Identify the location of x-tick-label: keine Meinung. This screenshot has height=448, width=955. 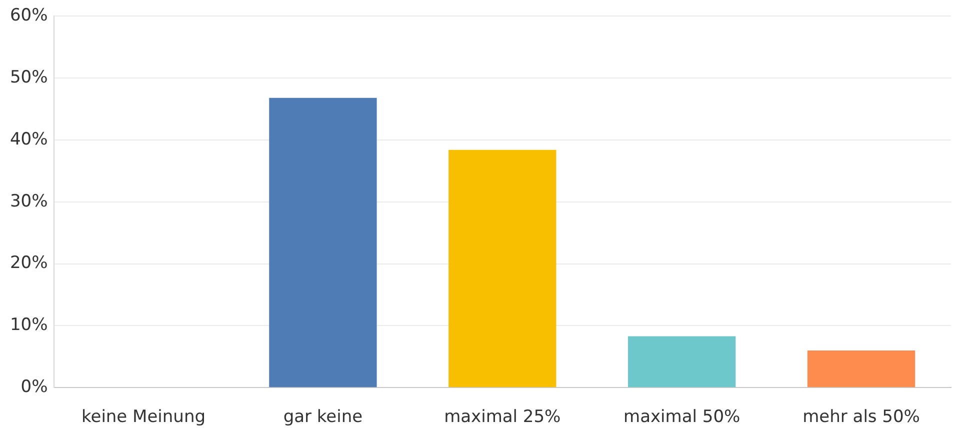
(143, 417).